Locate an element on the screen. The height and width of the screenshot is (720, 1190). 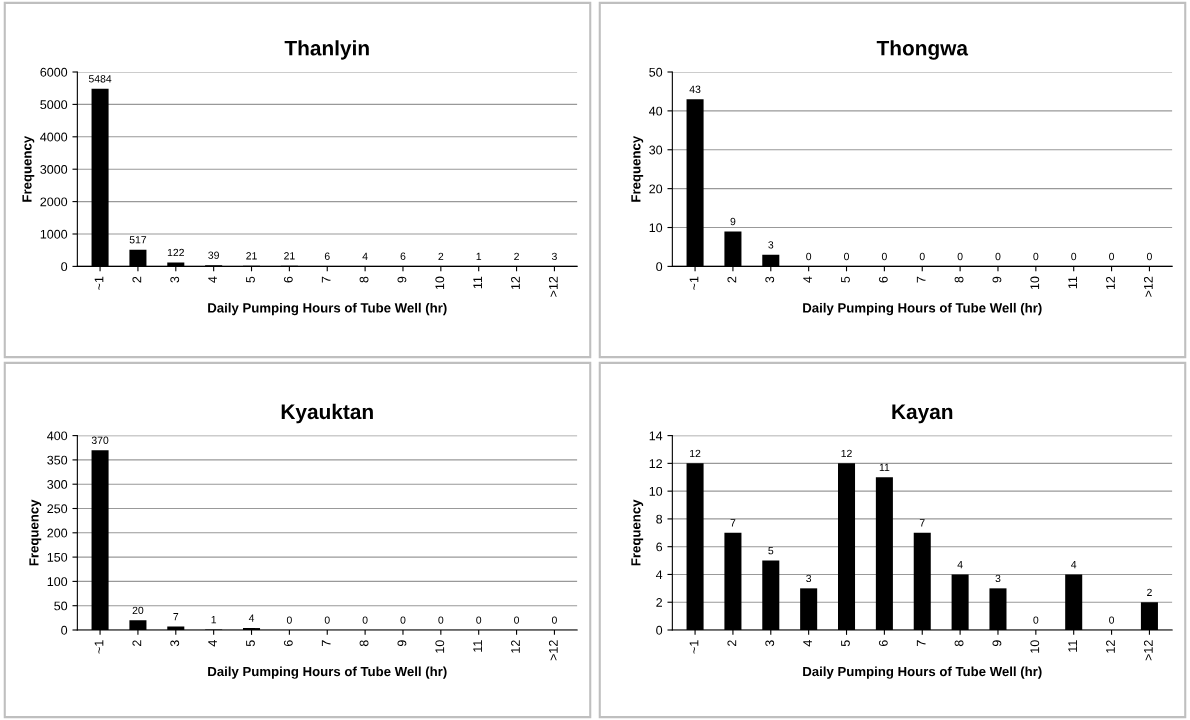
data-label: 43 is located at coordinates (695, 89).